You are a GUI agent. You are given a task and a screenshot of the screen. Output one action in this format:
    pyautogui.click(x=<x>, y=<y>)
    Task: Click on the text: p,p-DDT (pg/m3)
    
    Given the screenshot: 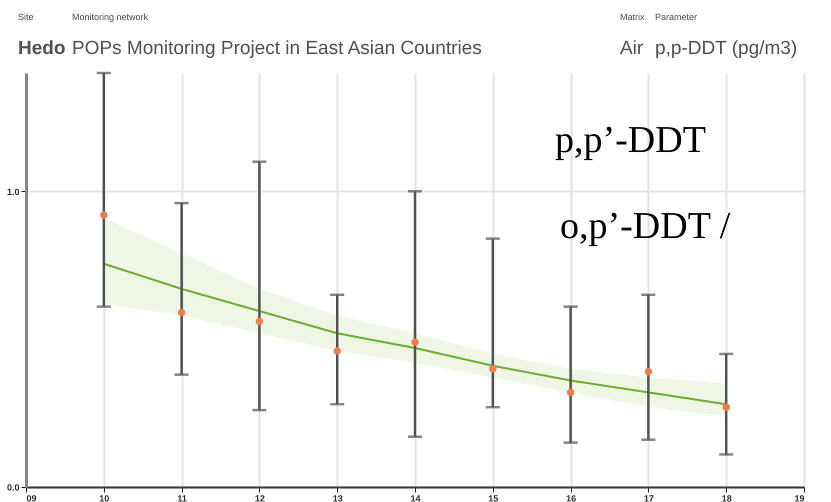 What is the action you would take?
    pyautogui.click(x=726, y=49)
    